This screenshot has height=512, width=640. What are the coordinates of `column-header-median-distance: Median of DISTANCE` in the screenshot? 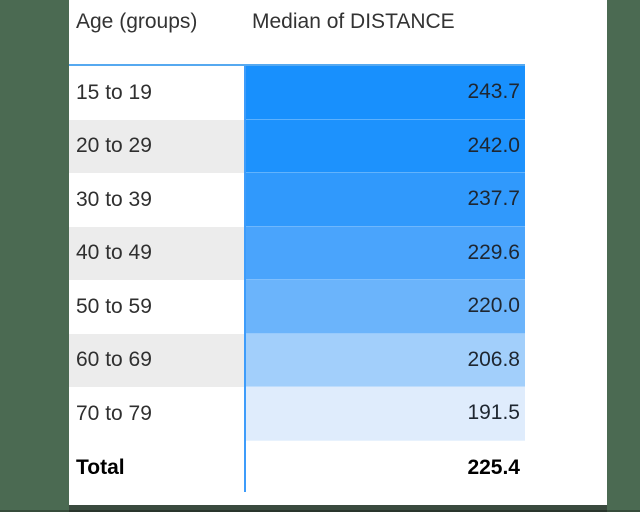 It's located at (353, 21).